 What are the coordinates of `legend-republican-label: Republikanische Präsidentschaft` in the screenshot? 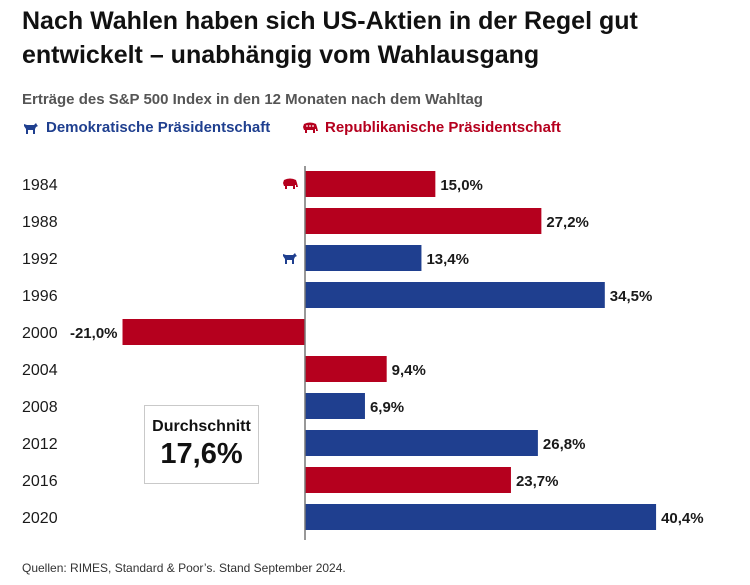 It's located at (443, 127).